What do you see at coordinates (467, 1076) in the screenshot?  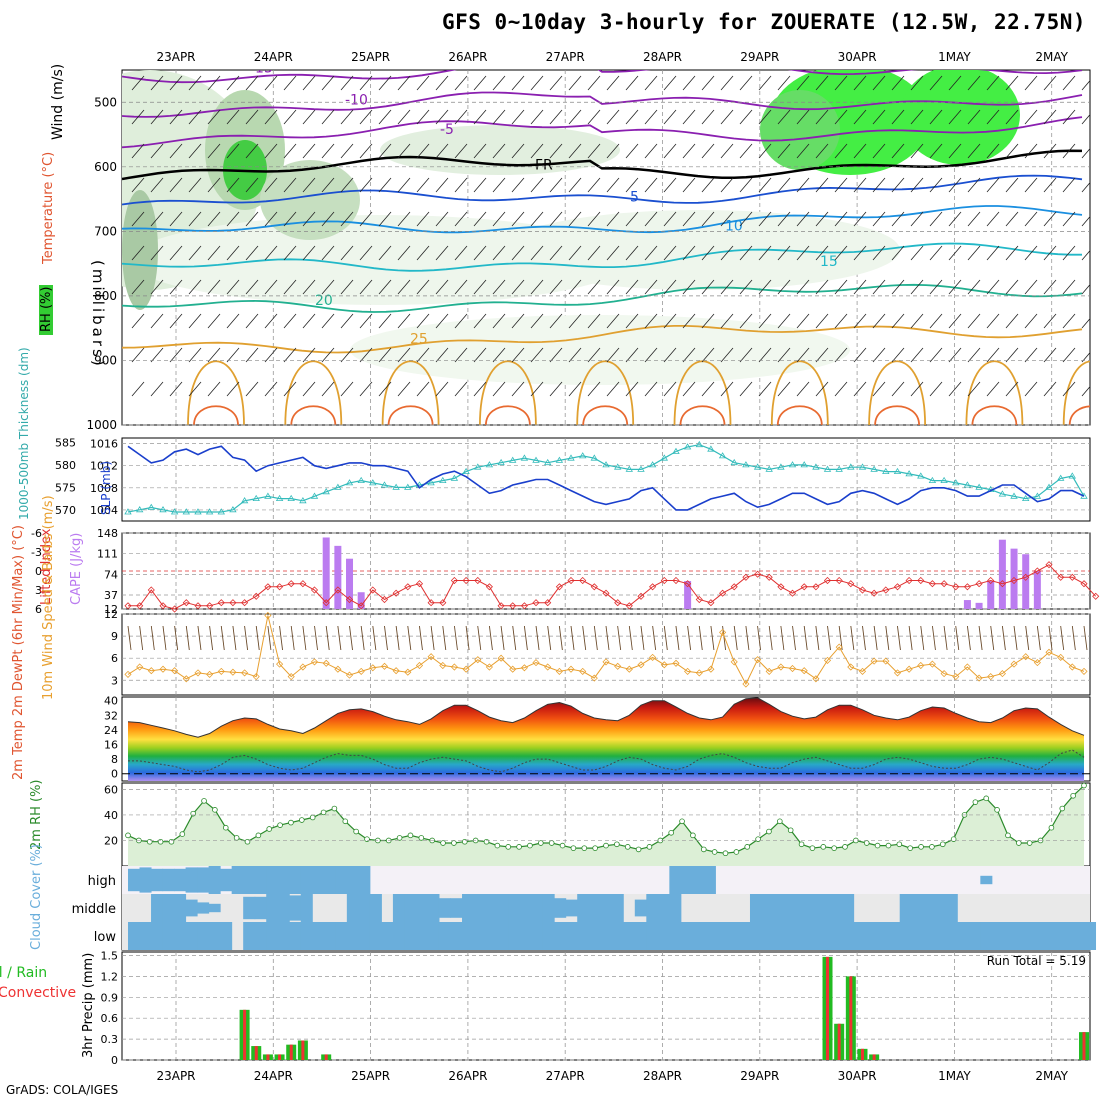 I see `date-label-bottom: 26APR` at bounding box center [467, 1076].